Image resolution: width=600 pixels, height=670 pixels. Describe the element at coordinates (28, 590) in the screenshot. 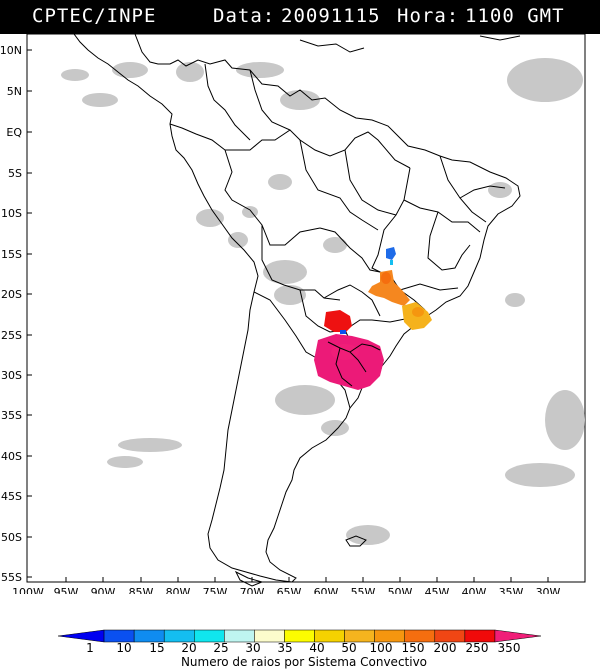

I see `lon-label-100w: 100W` at that location.